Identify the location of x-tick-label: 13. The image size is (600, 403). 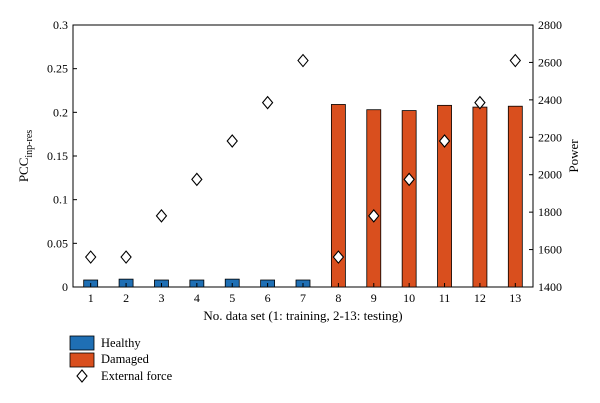
(515, 298).